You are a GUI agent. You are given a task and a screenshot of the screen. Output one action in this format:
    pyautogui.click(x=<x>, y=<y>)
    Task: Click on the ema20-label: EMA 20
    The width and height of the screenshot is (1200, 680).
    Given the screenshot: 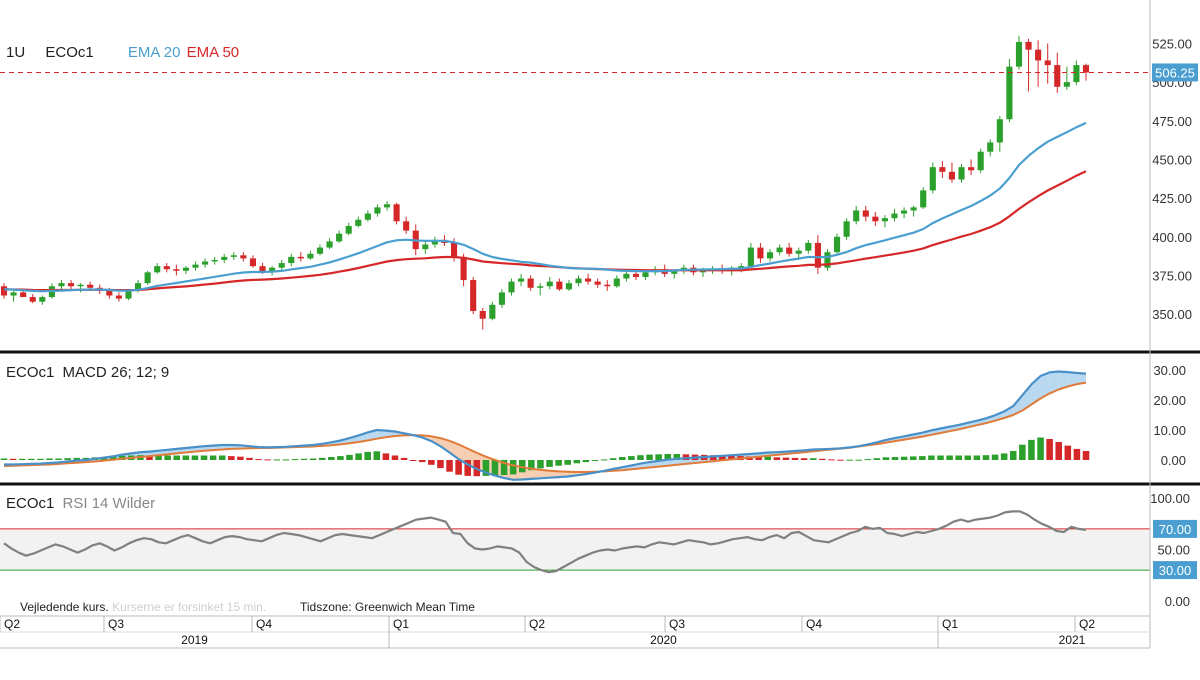 What is the action you would take?
    pyautogui.click(x=154, y=52)
    